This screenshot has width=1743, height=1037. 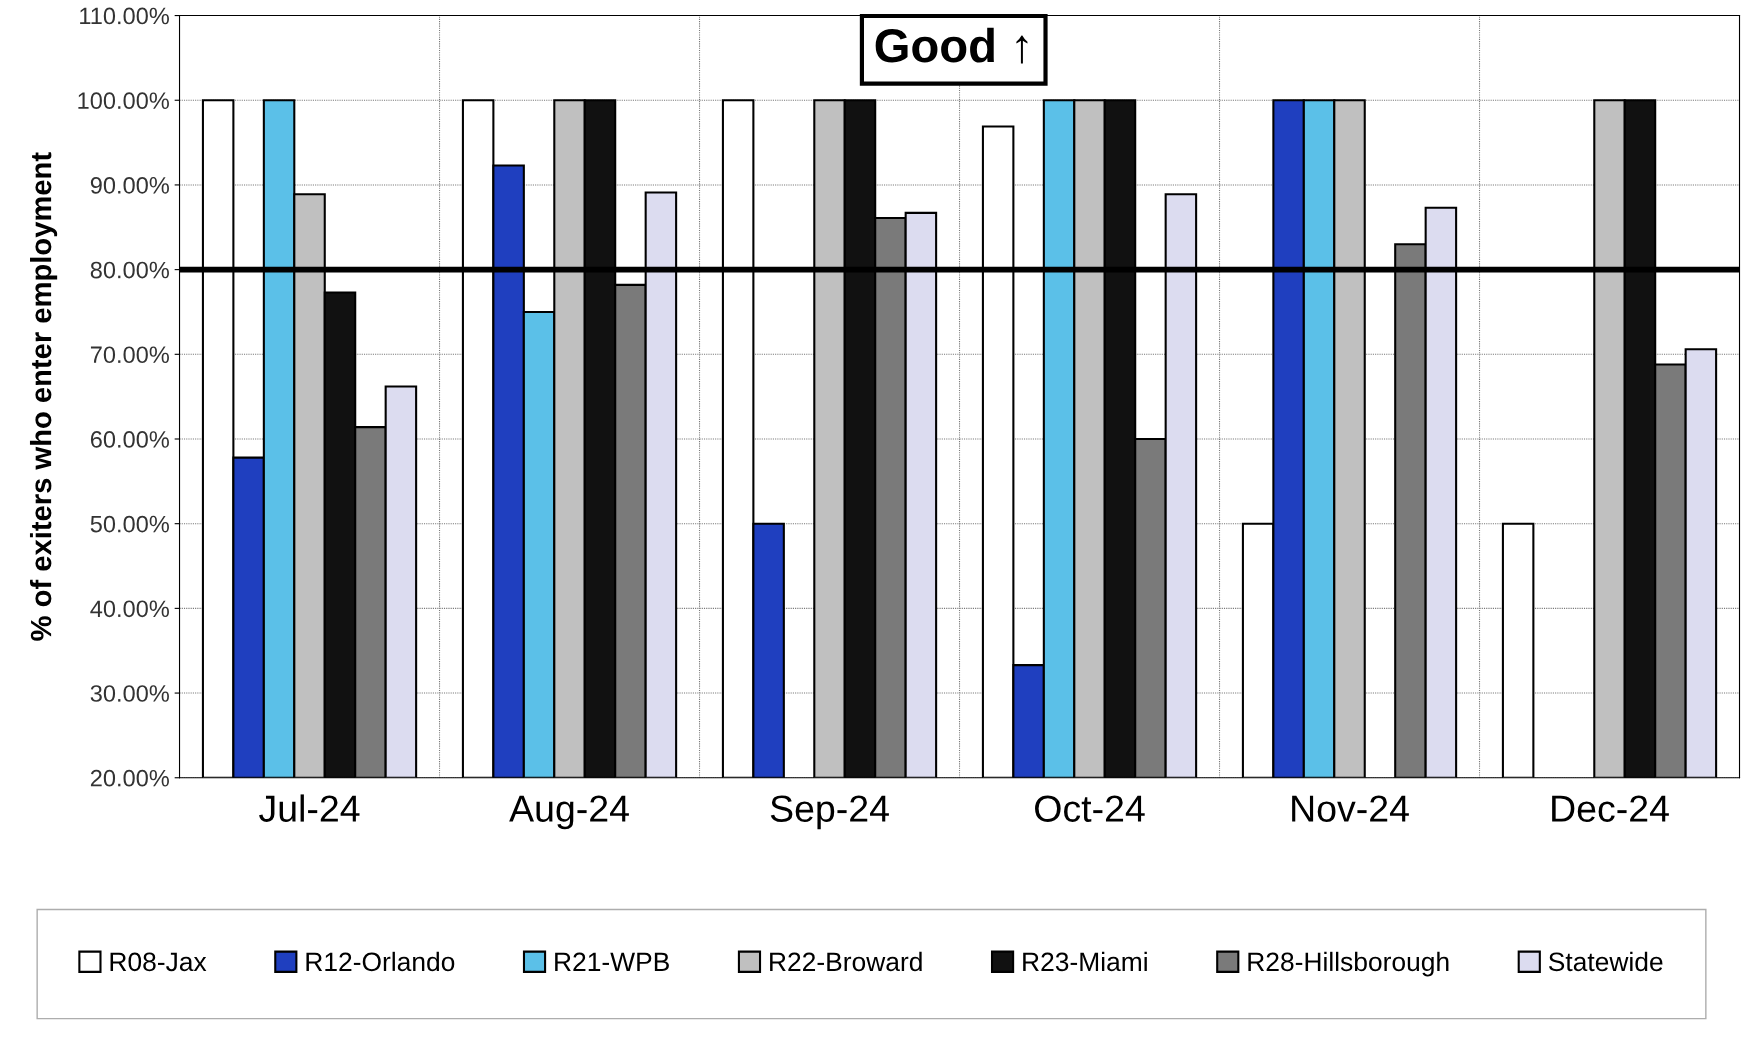 I want to click on legend-label: R08-Jax, so click(x=158, y=962).